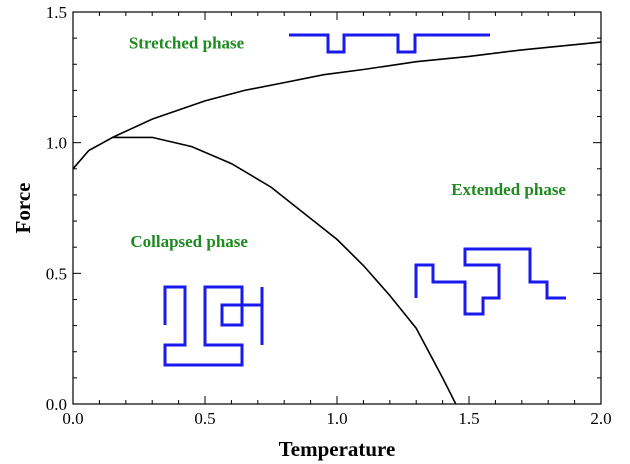  What do you see at coordinates (189, 241) in the screenshot?
I see `label-collapsed-phase: Collapsed phase` at bounding box center [189, 241].